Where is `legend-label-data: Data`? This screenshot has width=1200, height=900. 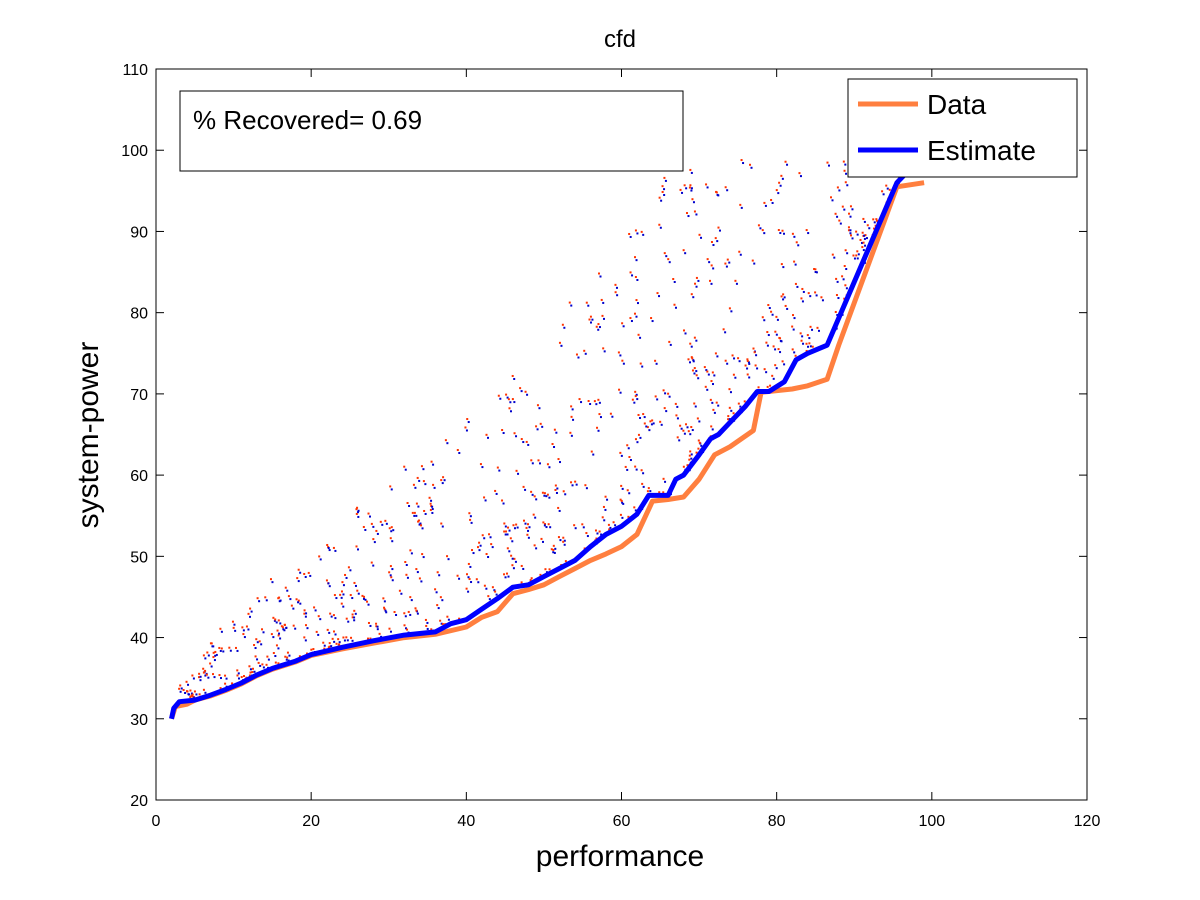 legend-label-data: Data is located at coordinates (957, 104).